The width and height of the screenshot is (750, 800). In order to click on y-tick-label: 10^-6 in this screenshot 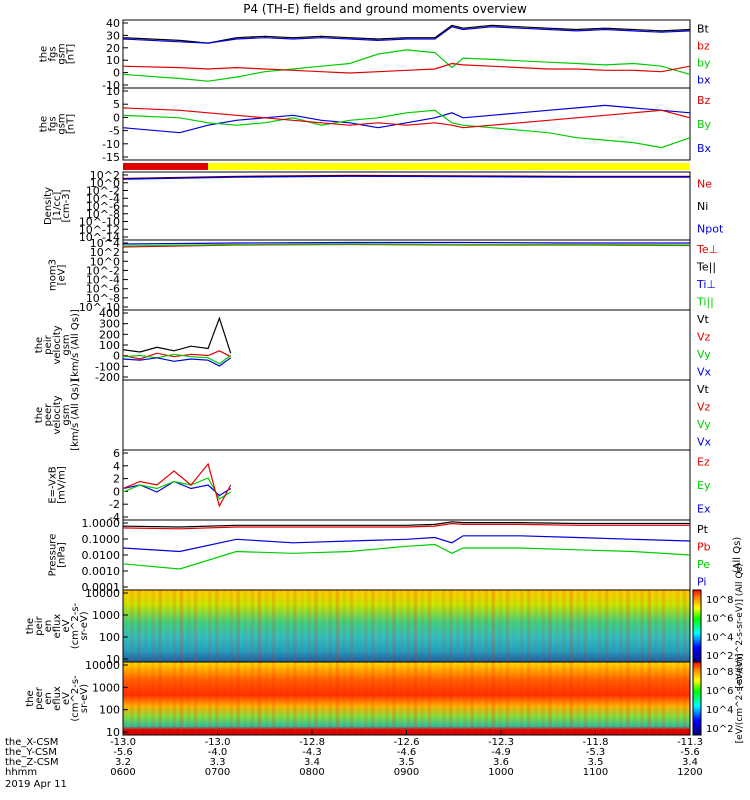, I will do `click(103, 289)`.